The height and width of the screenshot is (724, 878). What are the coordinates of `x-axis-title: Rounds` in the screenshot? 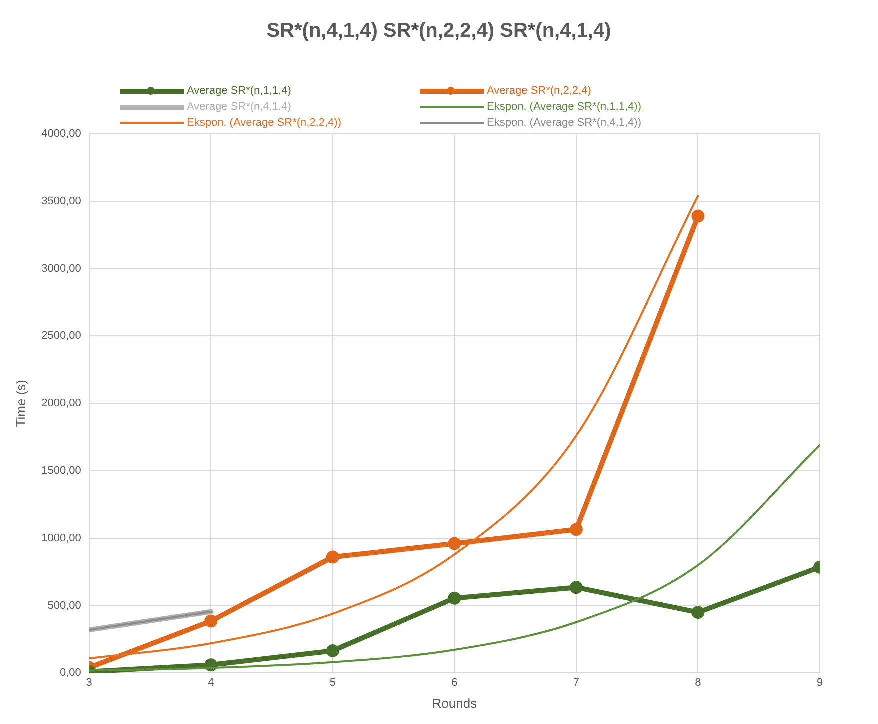 It's located at (455, 703).